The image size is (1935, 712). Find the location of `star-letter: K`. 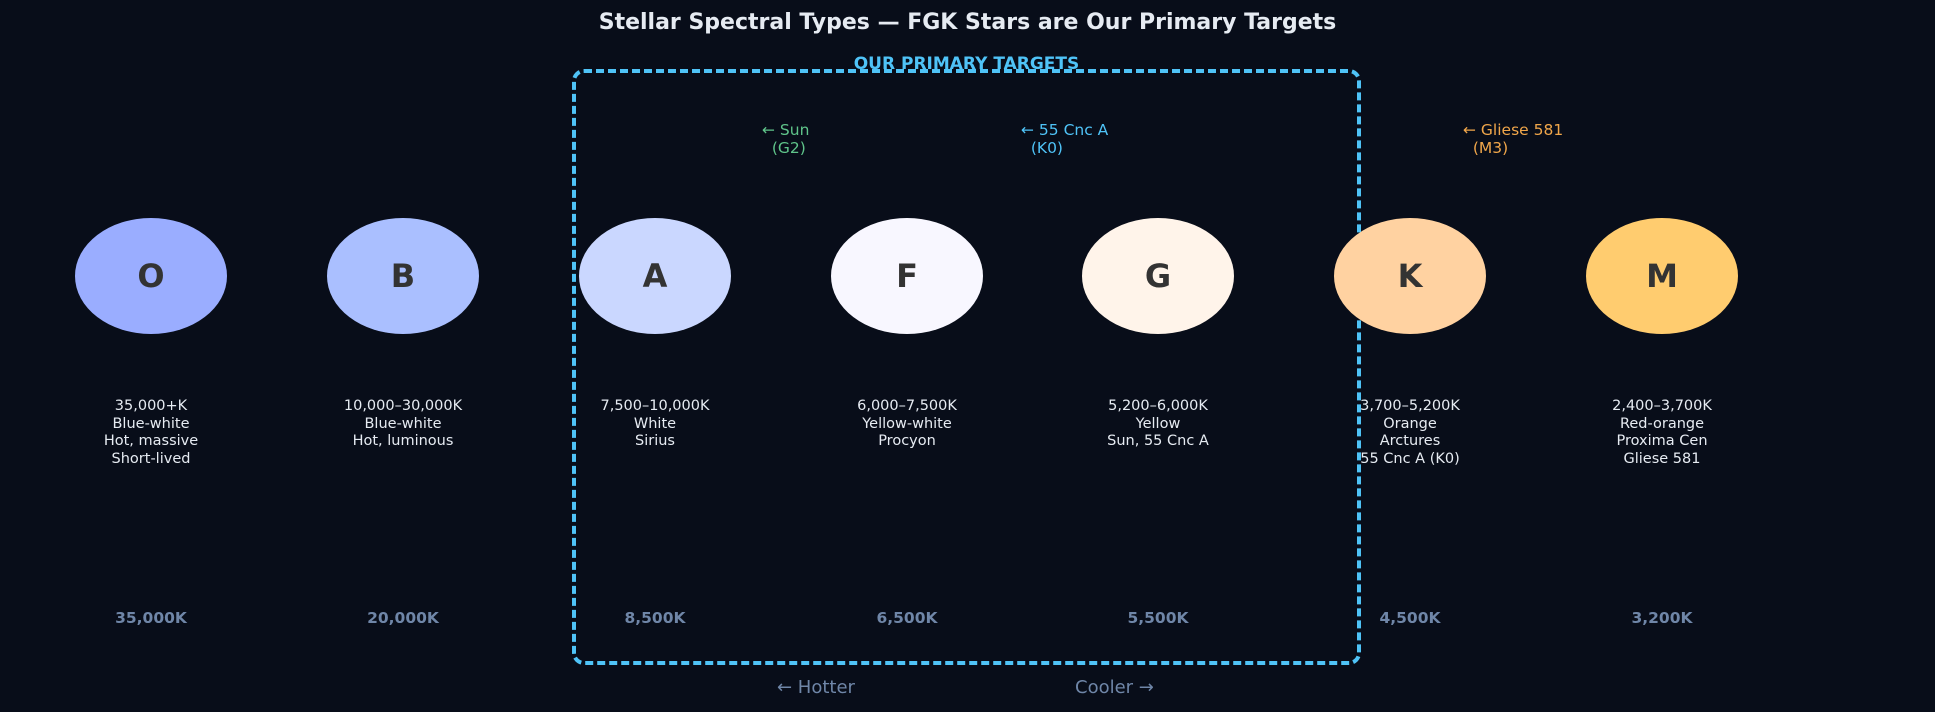

star-letter: K is located at coordinates (1410, 276).